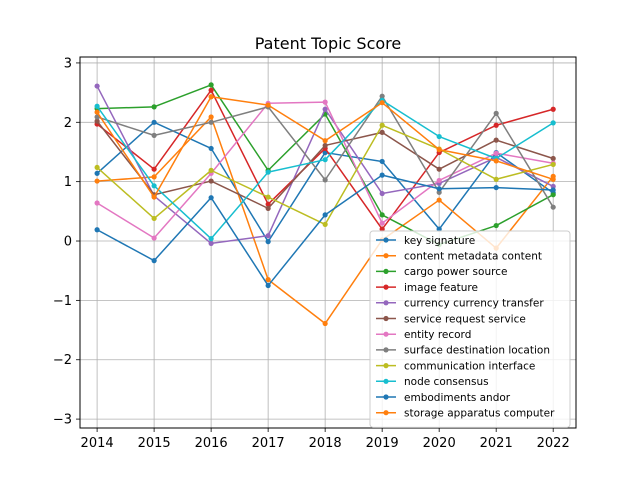 Image resolution: width=640 pixels, height=480 pixels. Describe the element at coordinates (68, 63) in the screenshot. I see `y-tick-label: 3` at that location.